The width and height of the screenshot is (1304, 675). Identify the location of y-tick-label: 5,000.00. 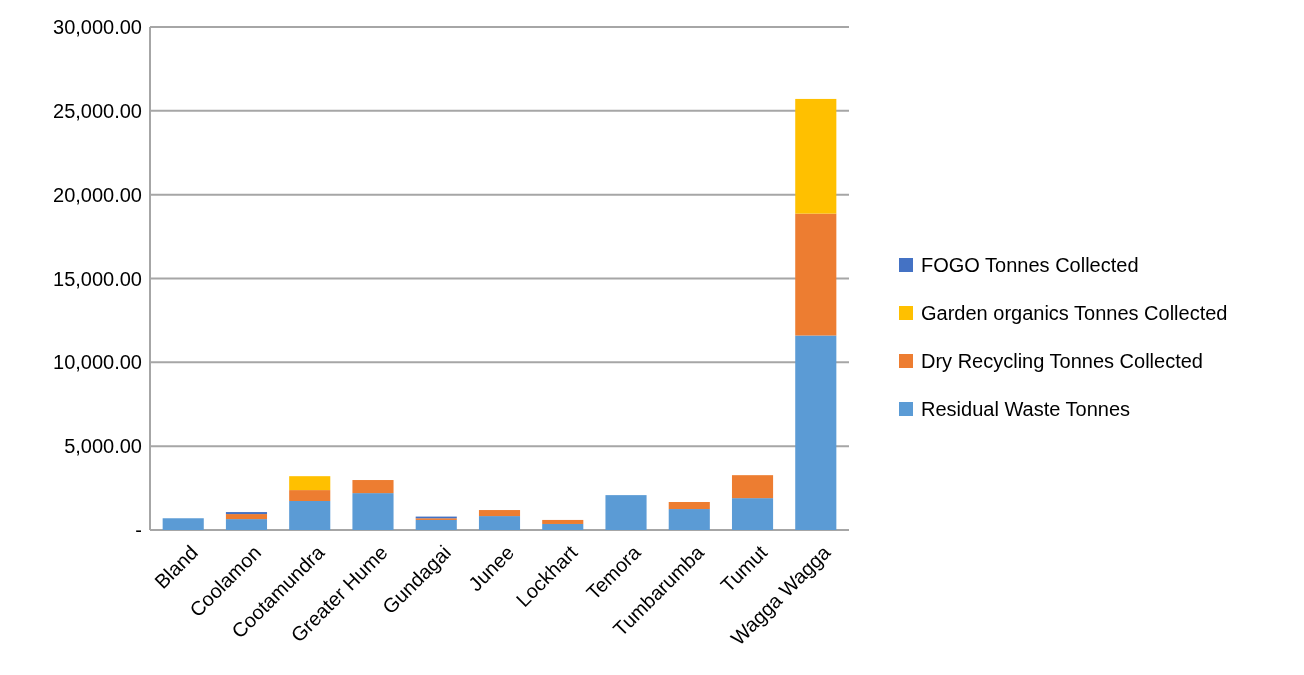
(103, 446).